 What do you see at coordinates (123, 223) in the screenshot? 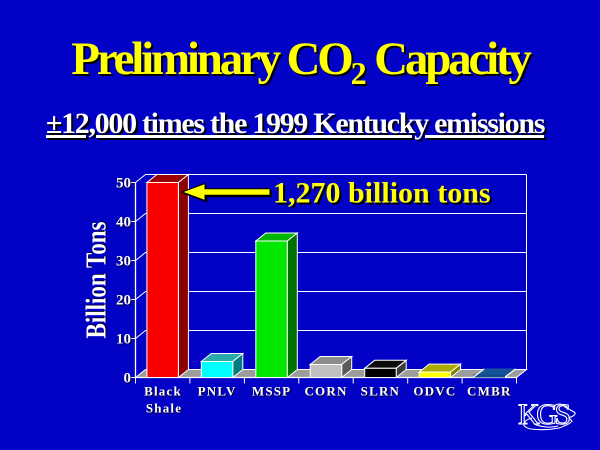
I see `svg-text: 40` at bounding box center [123, 223].